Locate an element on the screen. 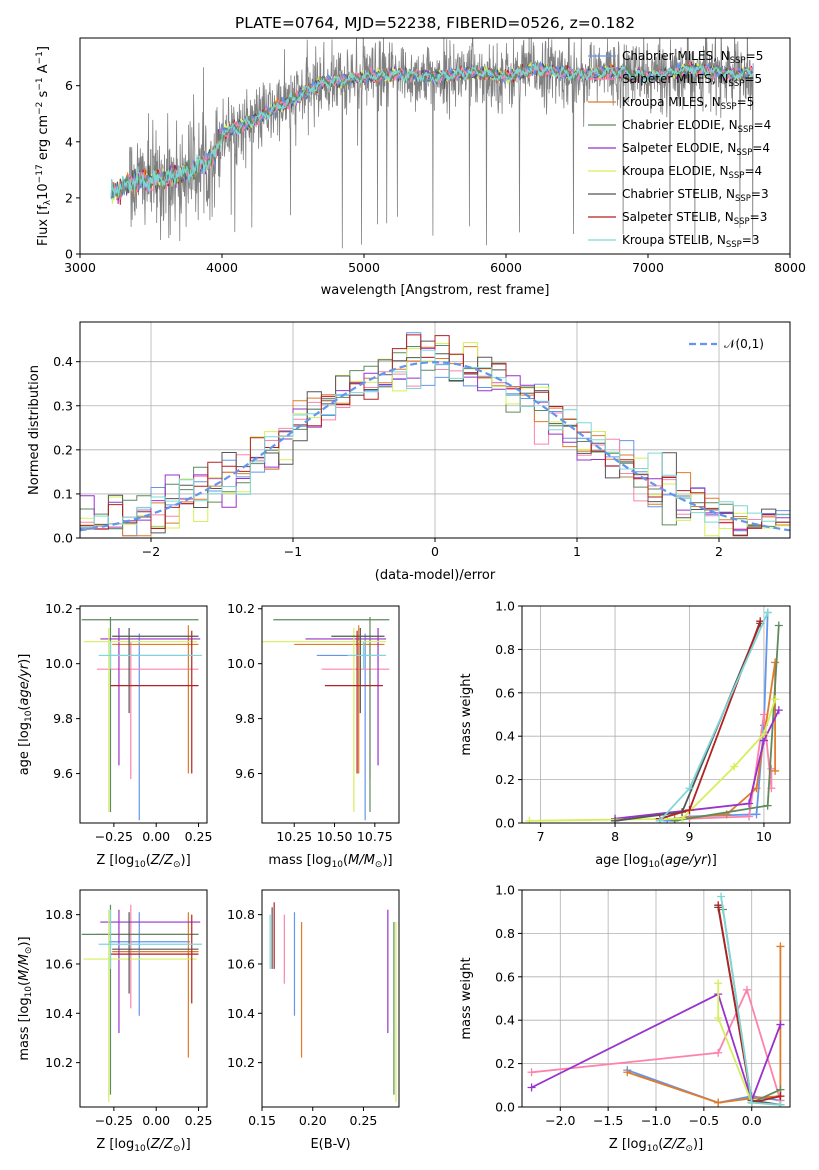  sfh_age-axes: 7 8 9 10 0.0 0.2 0.4 0.6 0.8 1.0 is located at coordinates (642, 721).